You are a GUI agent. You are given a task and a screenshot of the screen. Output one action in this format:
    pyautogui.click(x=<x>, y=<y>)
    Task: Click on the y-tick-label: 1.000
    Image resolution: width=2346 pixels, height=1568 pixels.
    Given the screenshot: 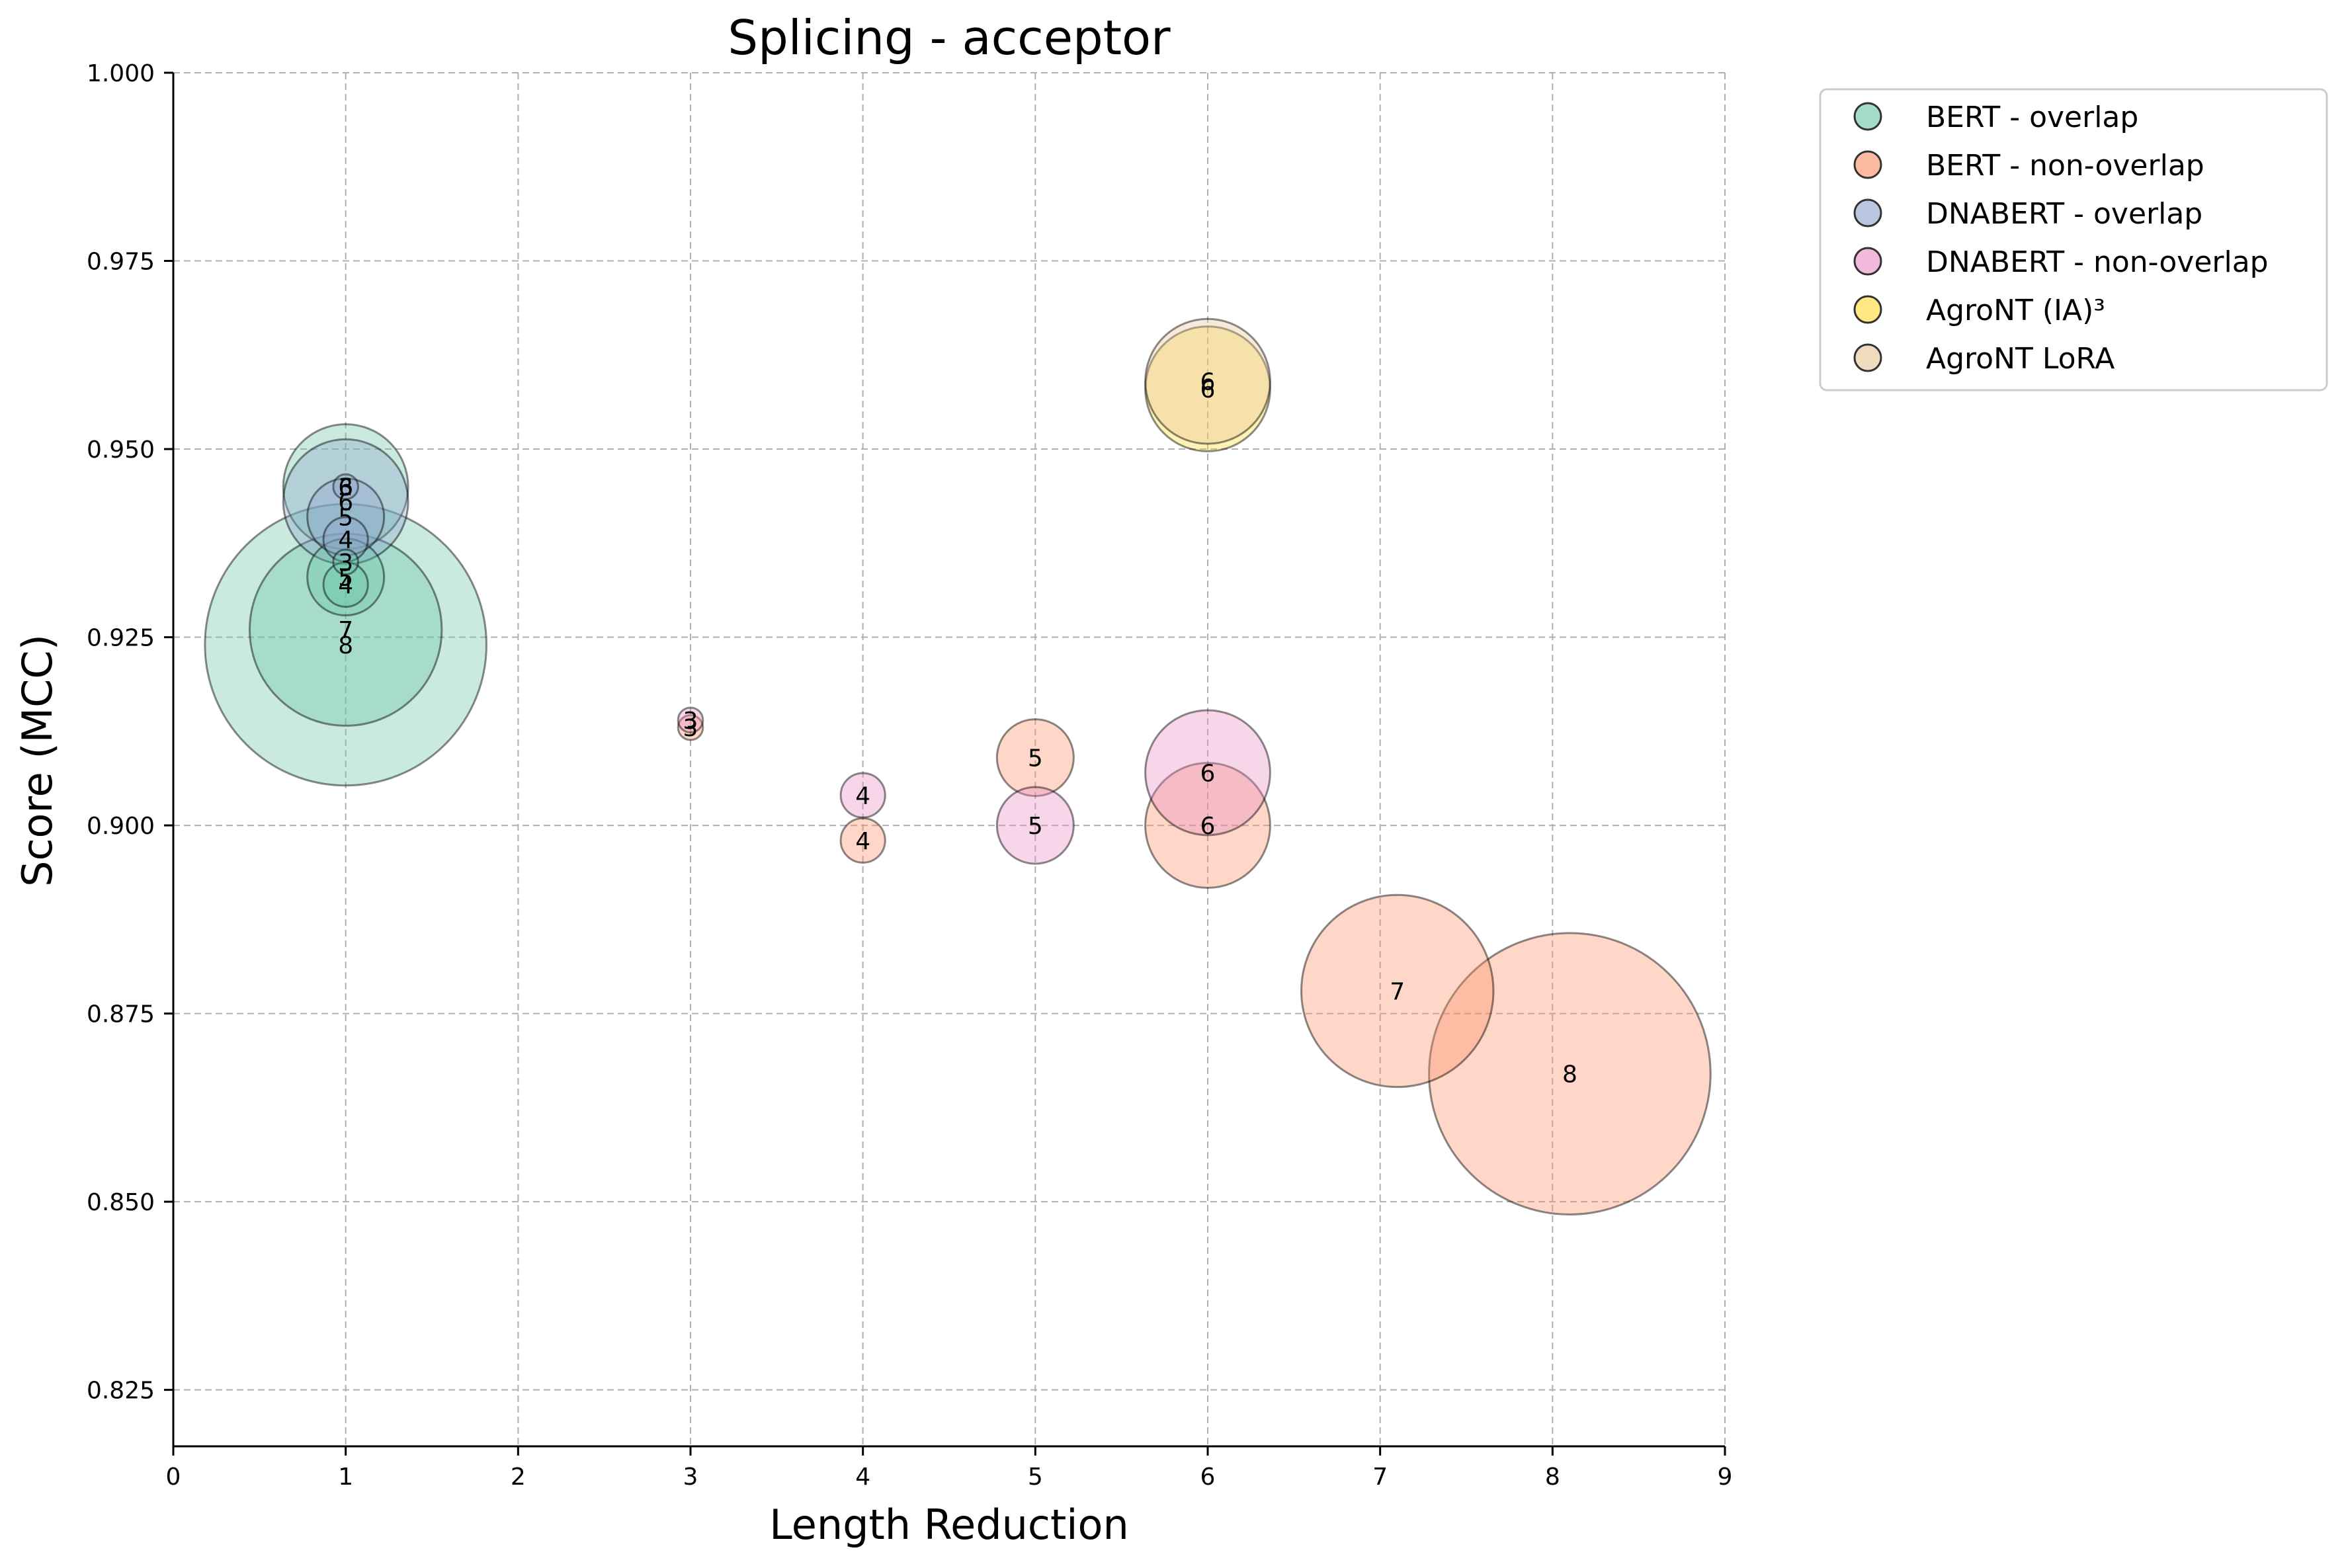 What is the action you would take?
    pyautogui.click(x=121, y=73)
    